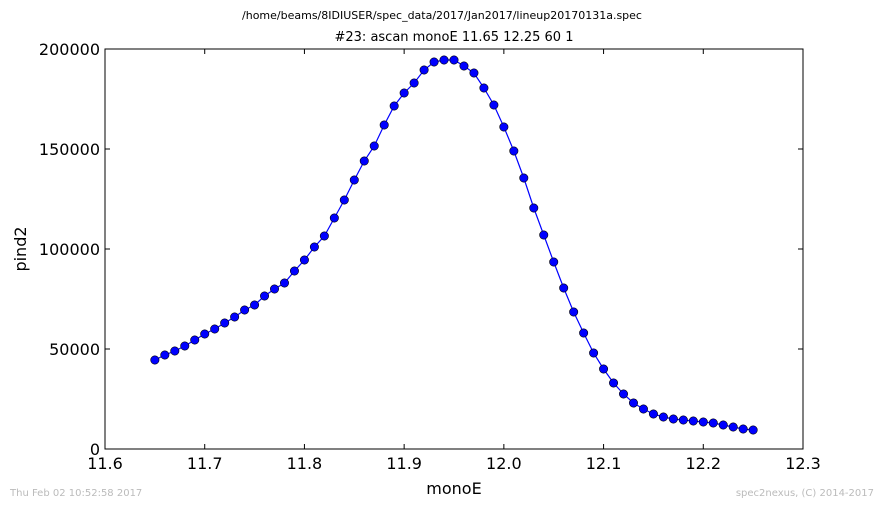  What do you see at coordinates (803, 463) in the screenshot?
I see `x-tick-label: 12.3` at bounding box center [803, 463].